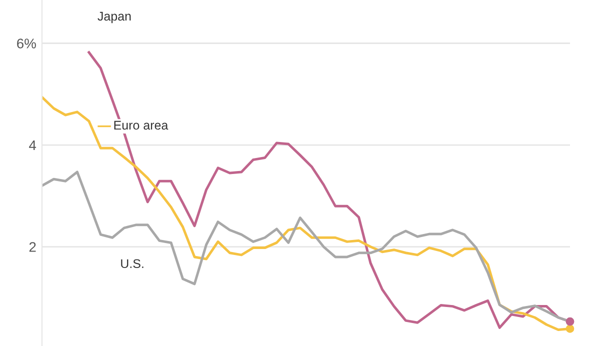 Image resolution: width=616 pixels, height=346 pixels. What do you see at coordinates (132, 263) in the screenshot?
I see `series-label: U.S.` at bounding box center [132, 263].